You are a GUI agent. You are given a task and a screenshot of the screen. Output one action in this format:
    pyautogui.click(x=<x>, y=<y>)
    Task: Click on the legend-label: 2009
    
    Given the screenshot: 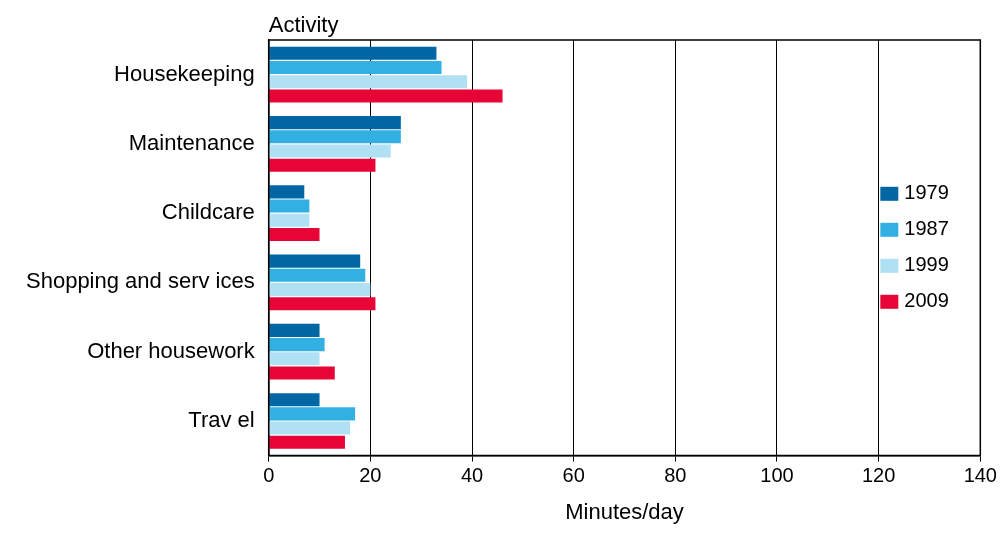 What is the action you would take?
    pyautogui.click(x=926, y=300)
    